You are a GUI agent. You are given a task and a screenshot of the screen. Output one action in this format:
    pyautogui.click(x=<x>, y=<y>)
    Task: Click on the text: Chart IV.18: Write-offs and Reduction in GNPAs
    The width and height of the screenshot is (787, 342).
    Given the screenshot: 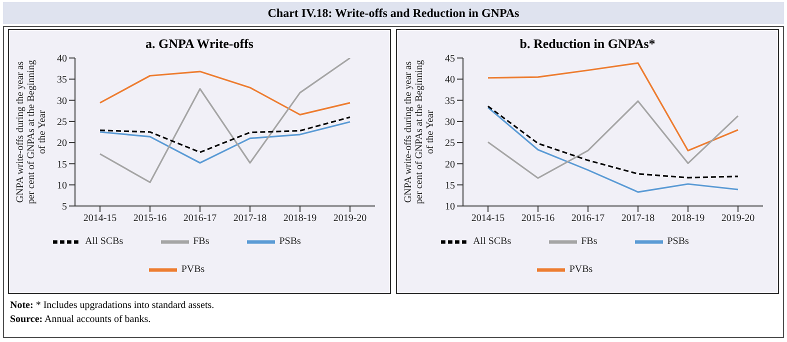 What is the action you would take?
    pyautogui.click(x=394, y=13)
    